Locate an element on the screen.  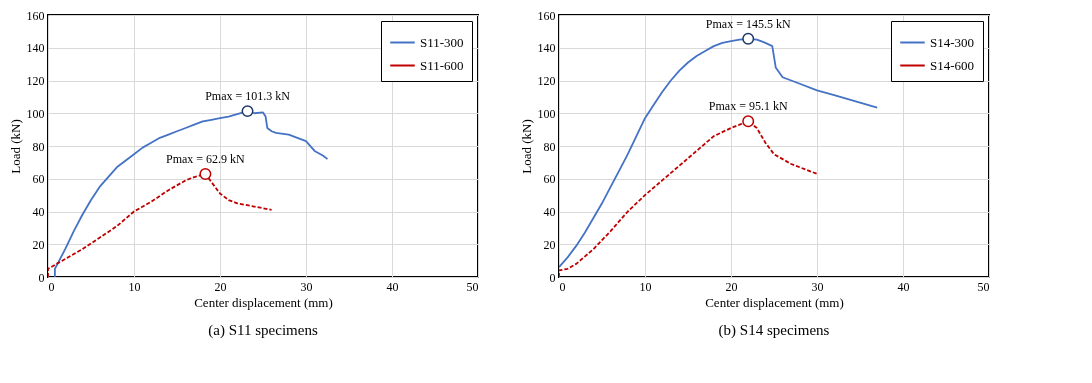
annotation: Pmax = 62.9 kN is located at coordinates (205, 159).